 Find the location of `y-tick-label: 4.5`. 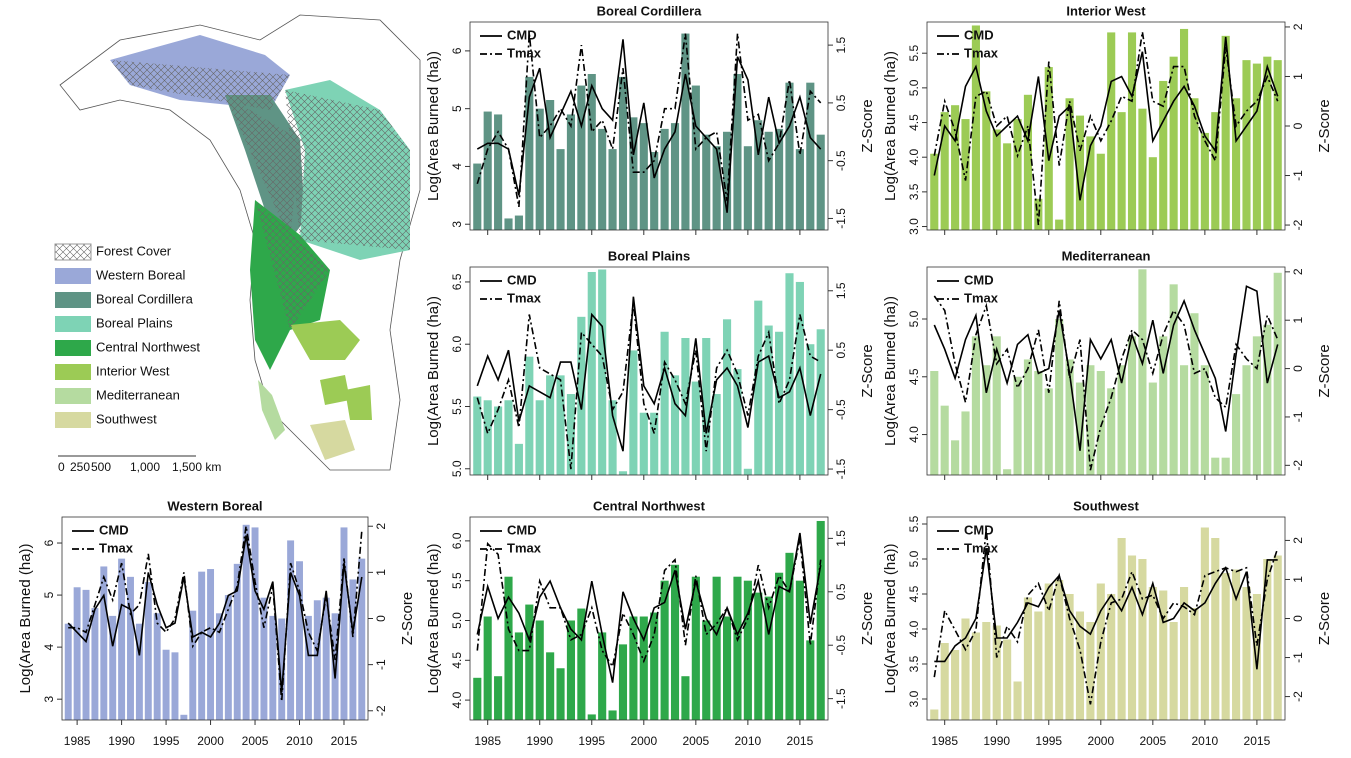

y-tick-label: 4.5 is located at coordinates (914, 376).